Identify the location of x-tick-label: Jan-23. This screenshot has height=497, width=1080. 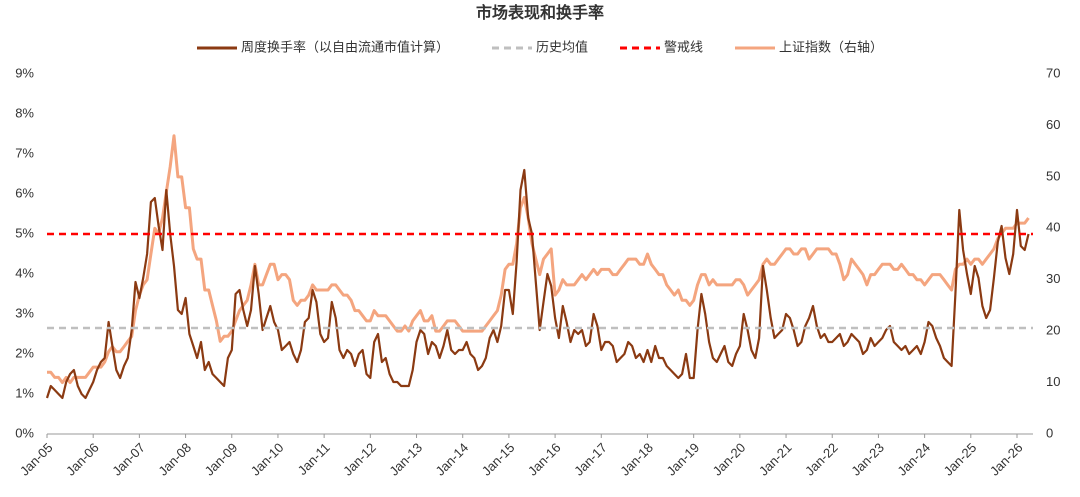
(867, 459).